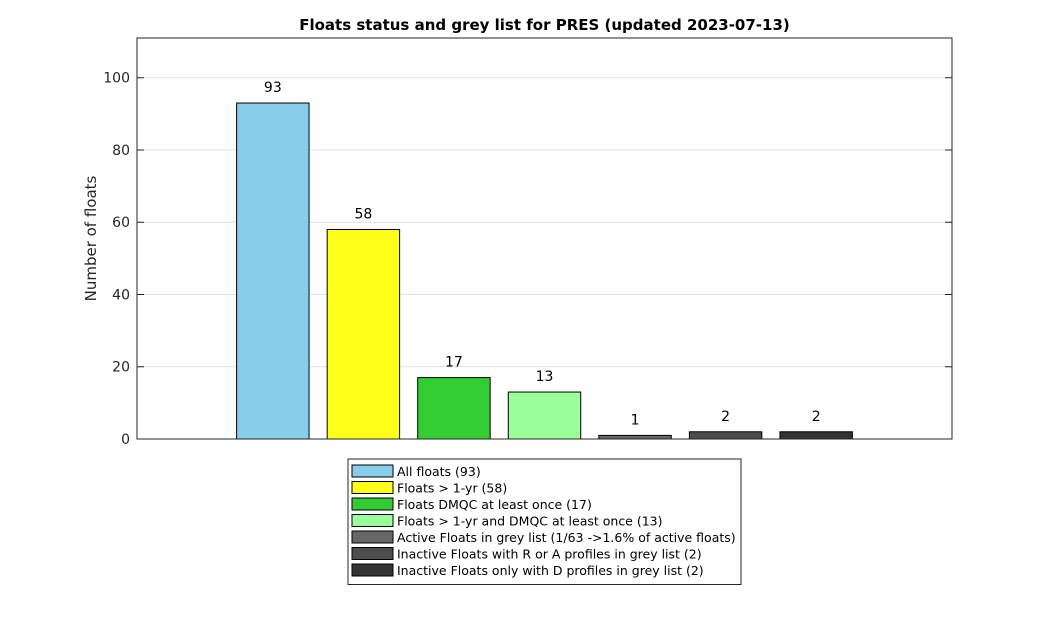  I want to click on y-tick-label: 60, so click(121, 223).